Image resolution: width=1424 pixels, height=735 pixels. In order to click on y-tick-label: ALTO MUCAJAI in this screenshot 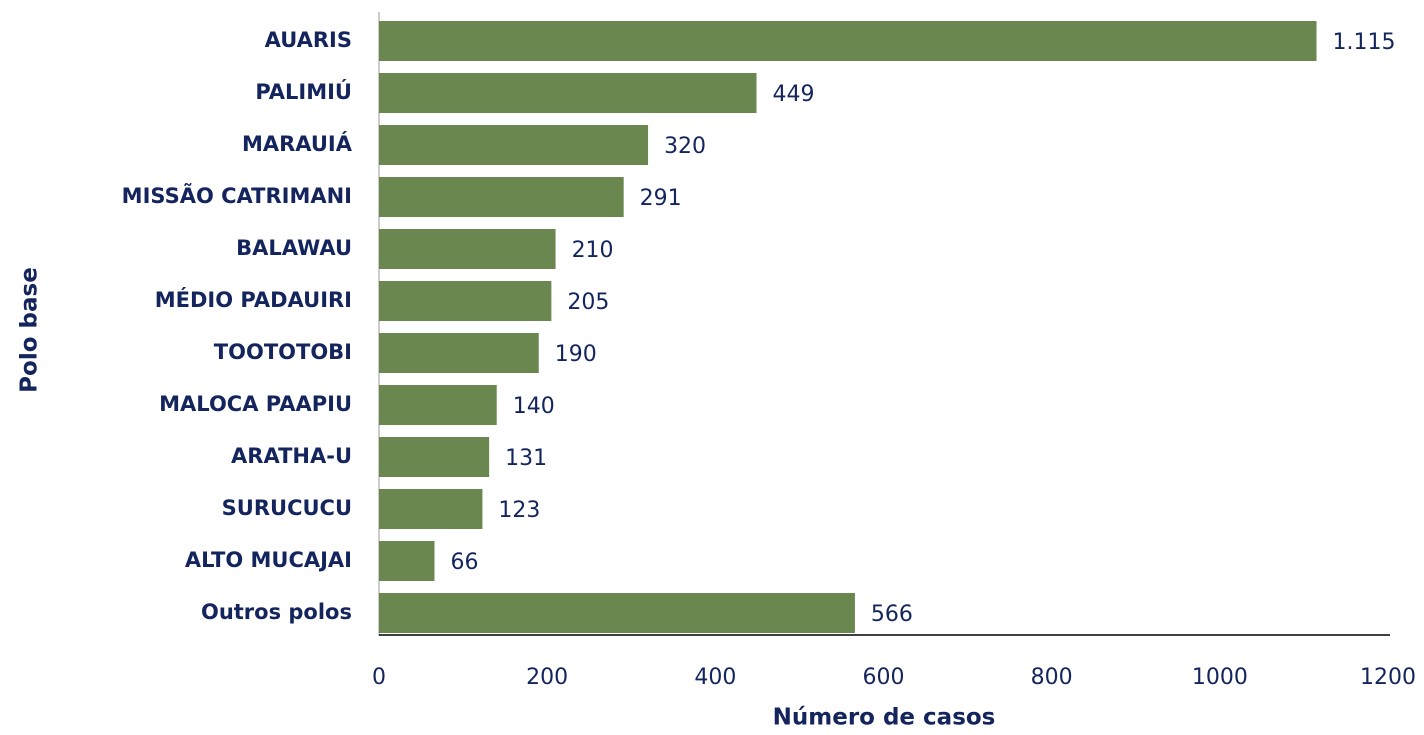, I will do `click(268, 560)`.